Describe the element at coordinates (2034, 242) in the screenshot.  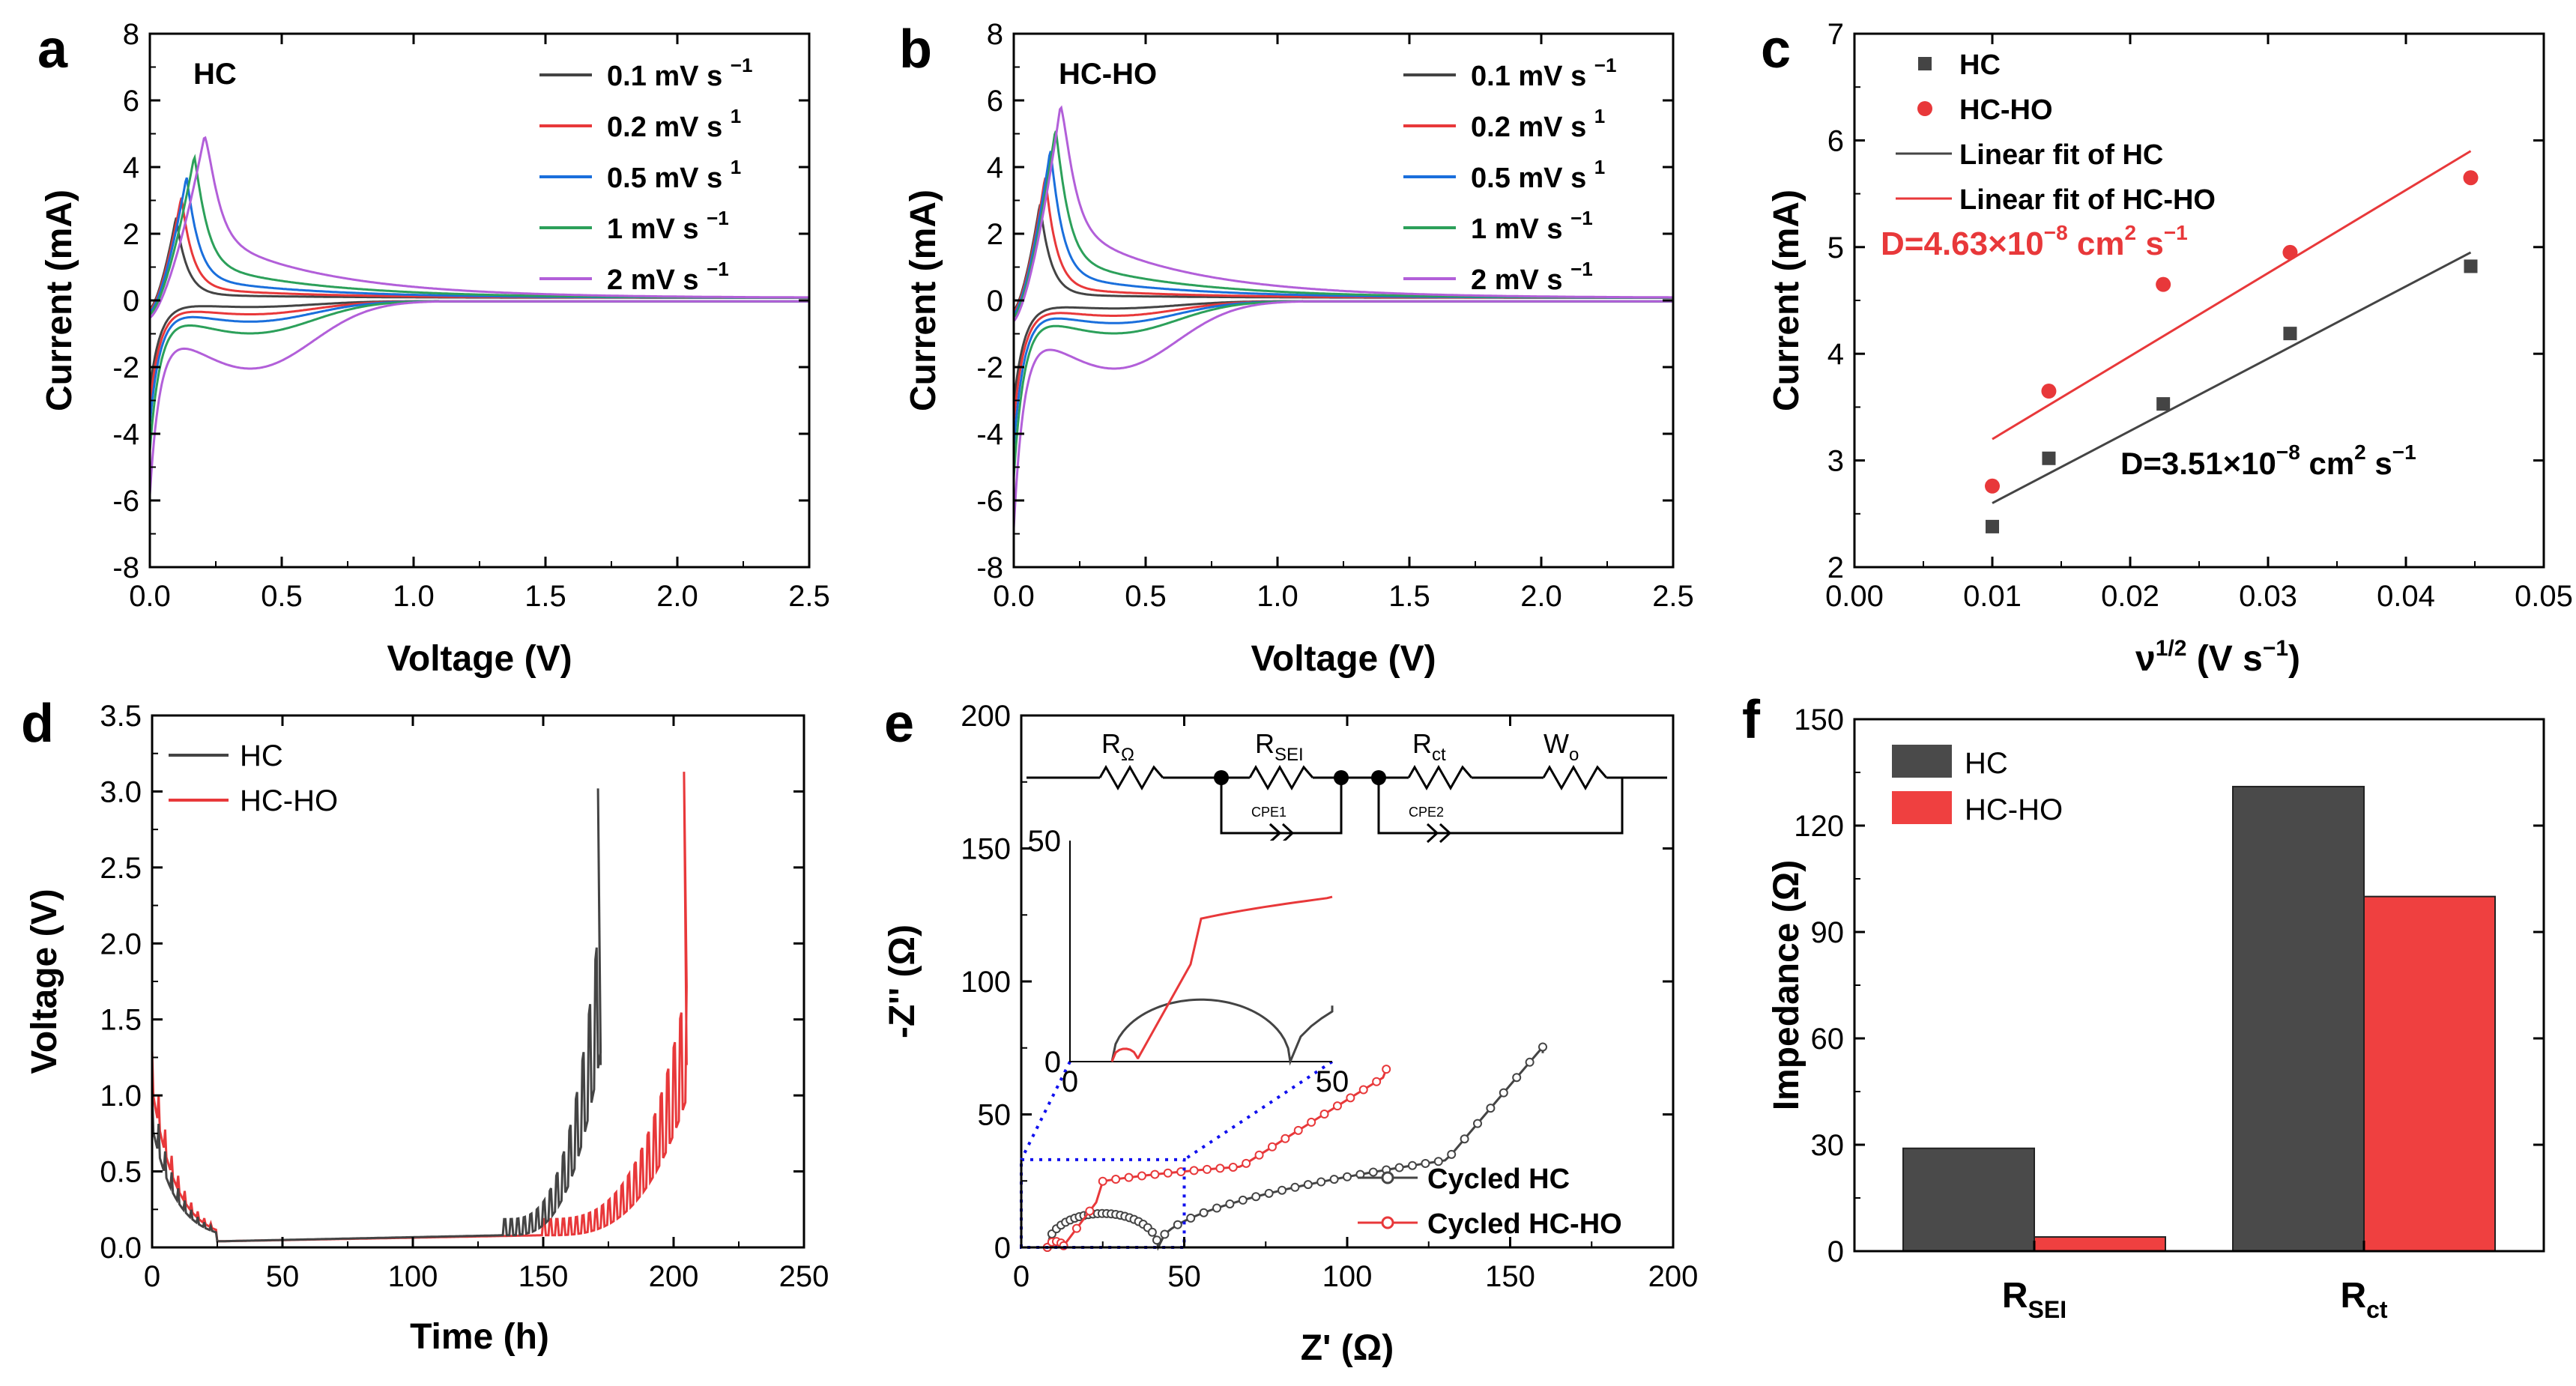
I see `panel-c-red-annotation: D=4.63×10−8 cm2 s−1` at that location.